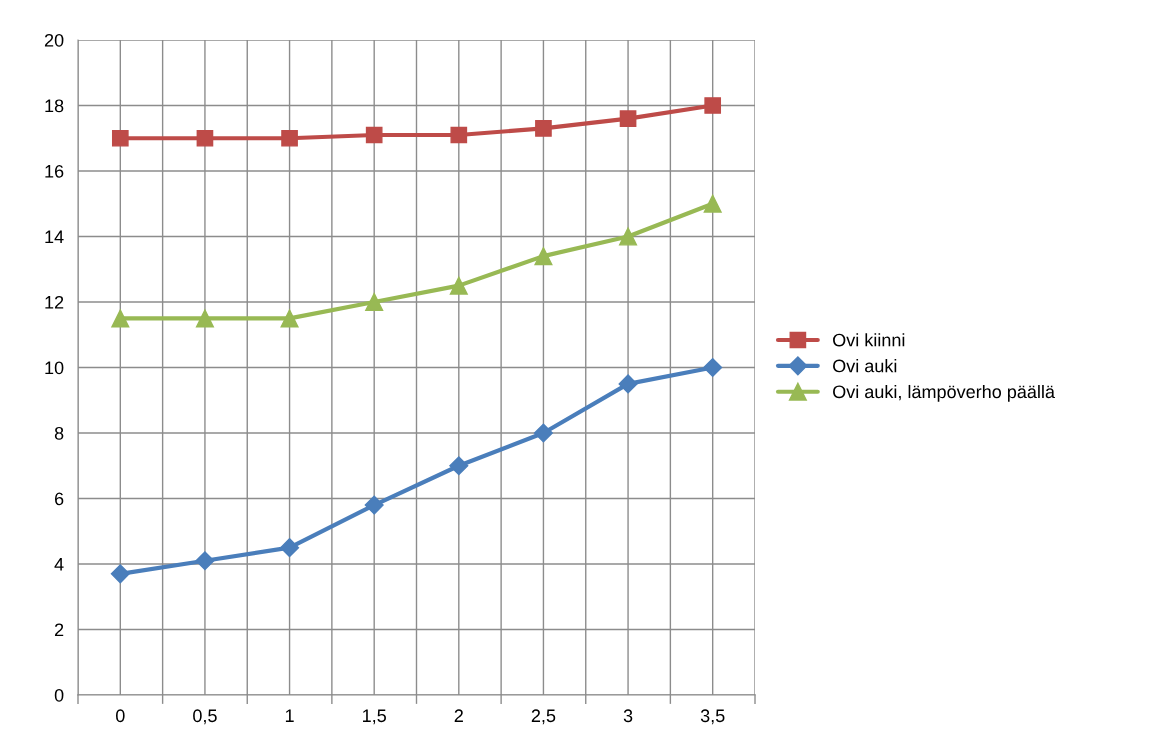  Describe the element at coordinates (59, 695) in the screenshot. I see `y-tick-label: 0` at that location.